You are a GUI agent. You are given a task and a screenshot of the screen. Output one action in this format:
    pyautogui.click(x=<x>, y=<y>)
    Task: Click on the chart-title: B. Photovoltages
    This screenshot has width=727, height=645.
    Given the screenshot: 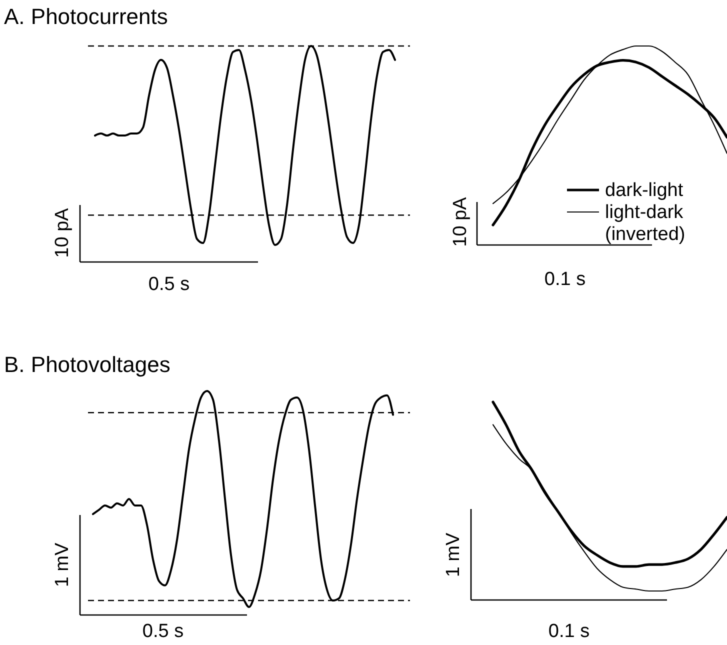 What is the action you would take?
    pyautogui.click(x=87, y=364)
    